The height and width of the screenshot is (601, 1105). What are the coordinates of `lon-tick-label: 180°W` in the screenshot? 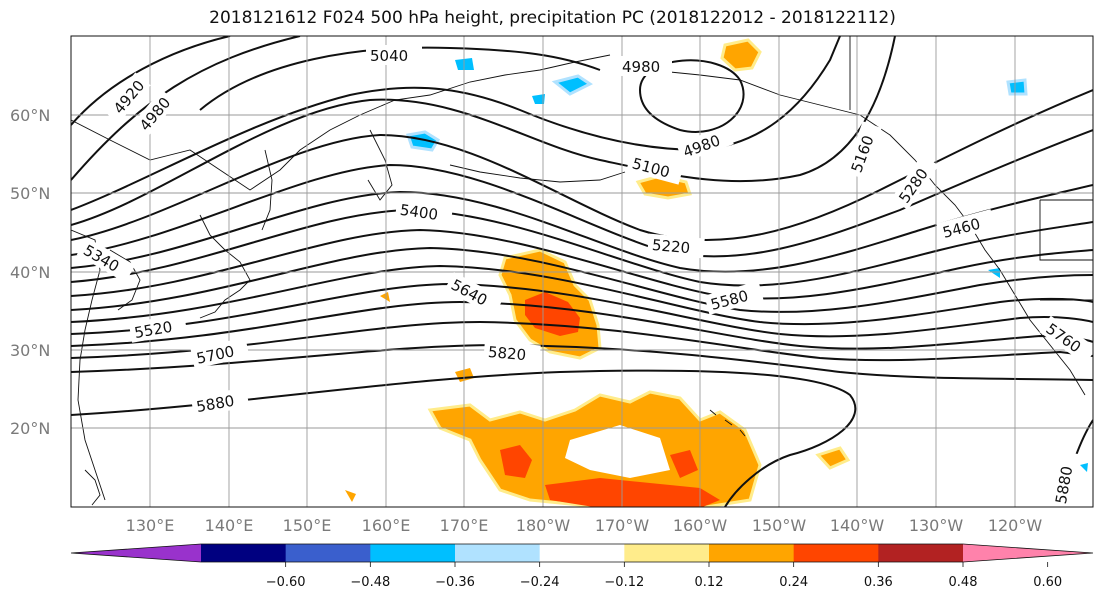 It's located at (543, 525).